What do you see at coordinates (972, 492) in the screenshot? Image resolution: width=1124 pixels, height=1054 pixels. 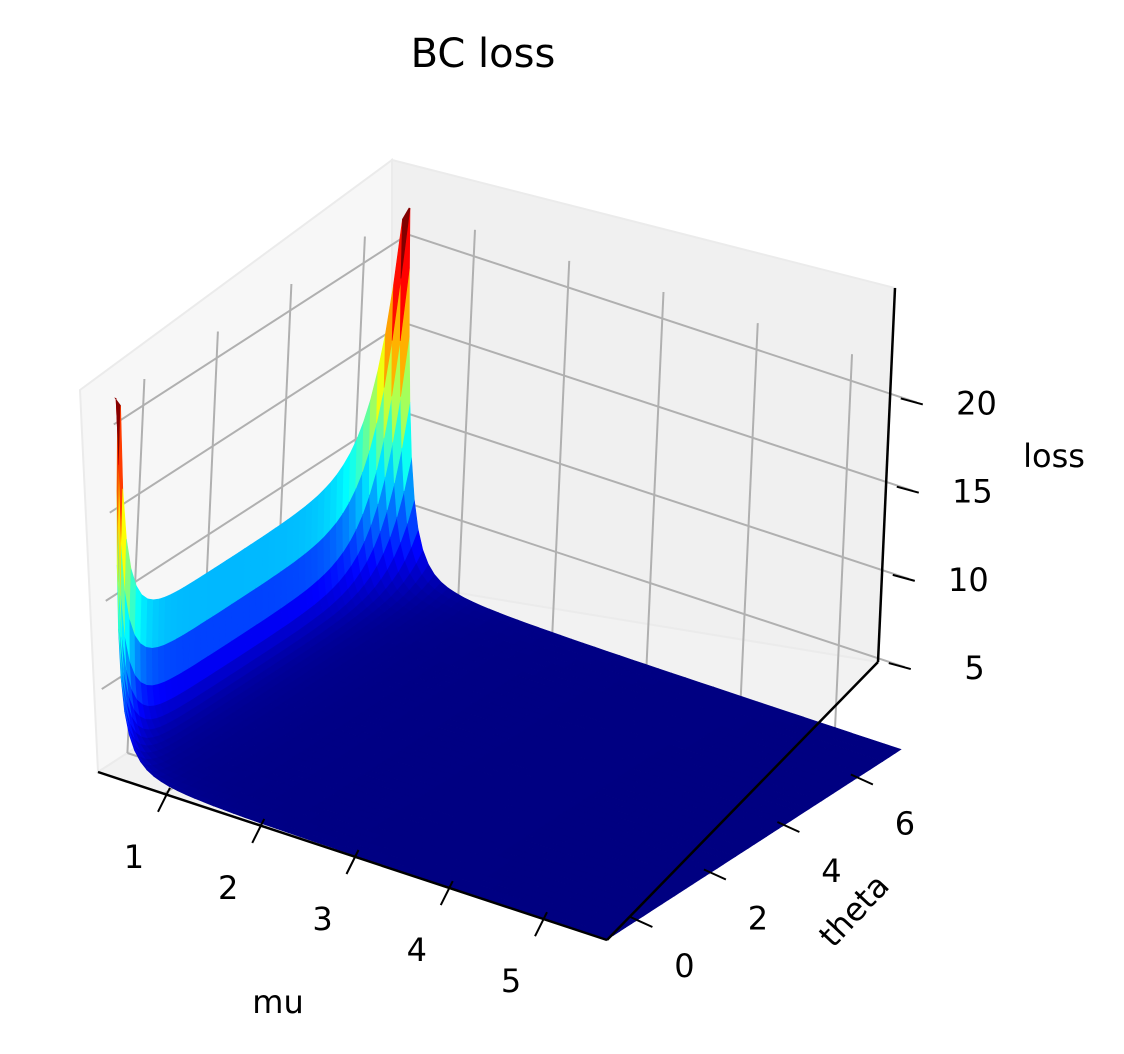 I see `z-tick-label: 15` at bounding box center [972, 492].